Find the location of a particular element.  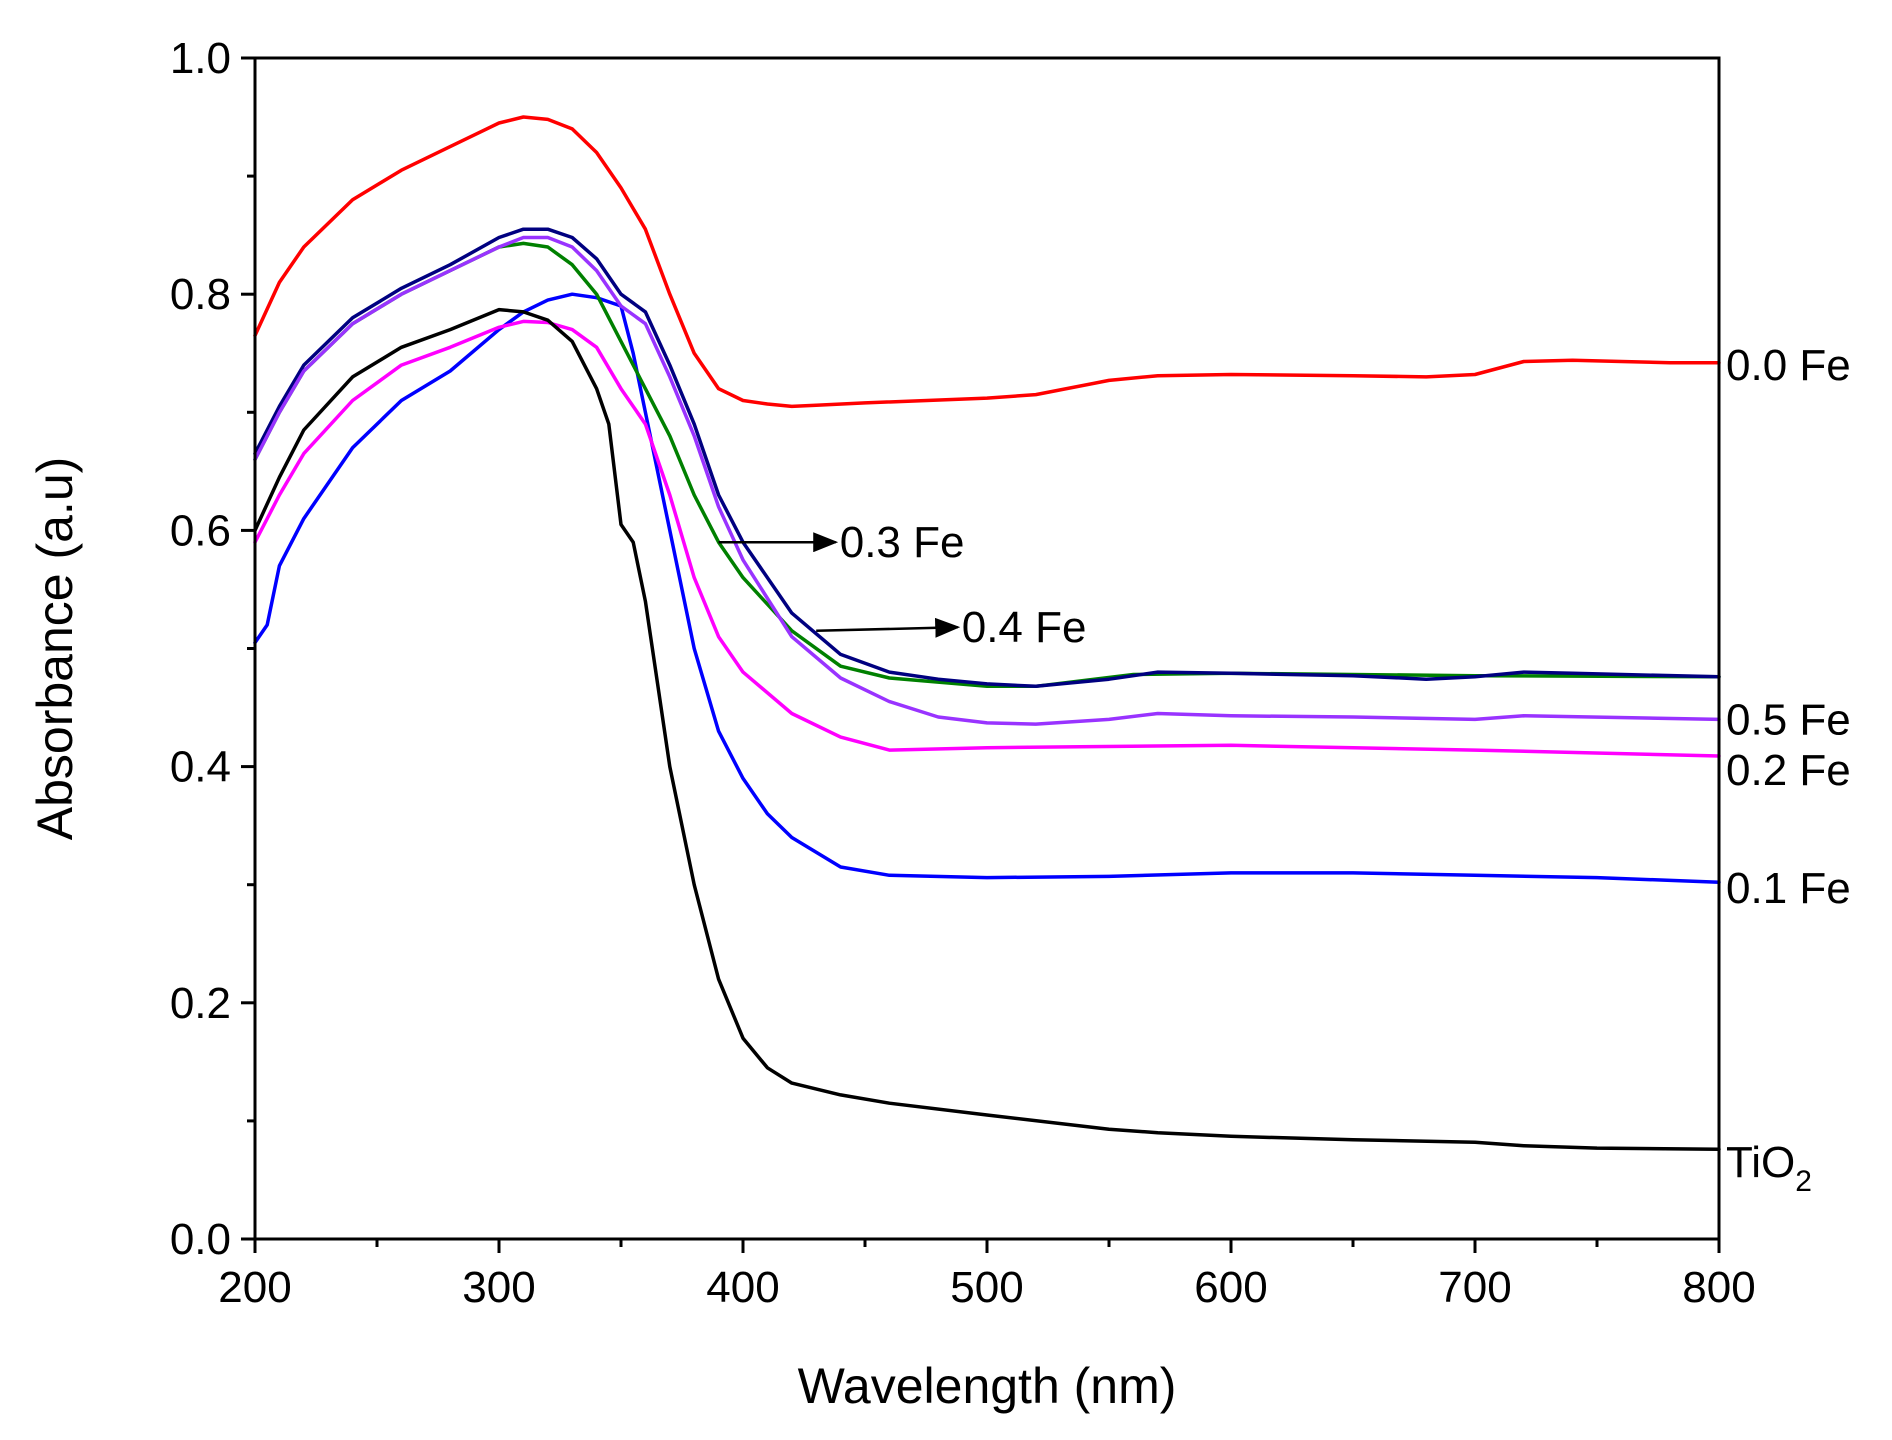

y-tick-label: 0.4 is located at coordinates (200, 767).